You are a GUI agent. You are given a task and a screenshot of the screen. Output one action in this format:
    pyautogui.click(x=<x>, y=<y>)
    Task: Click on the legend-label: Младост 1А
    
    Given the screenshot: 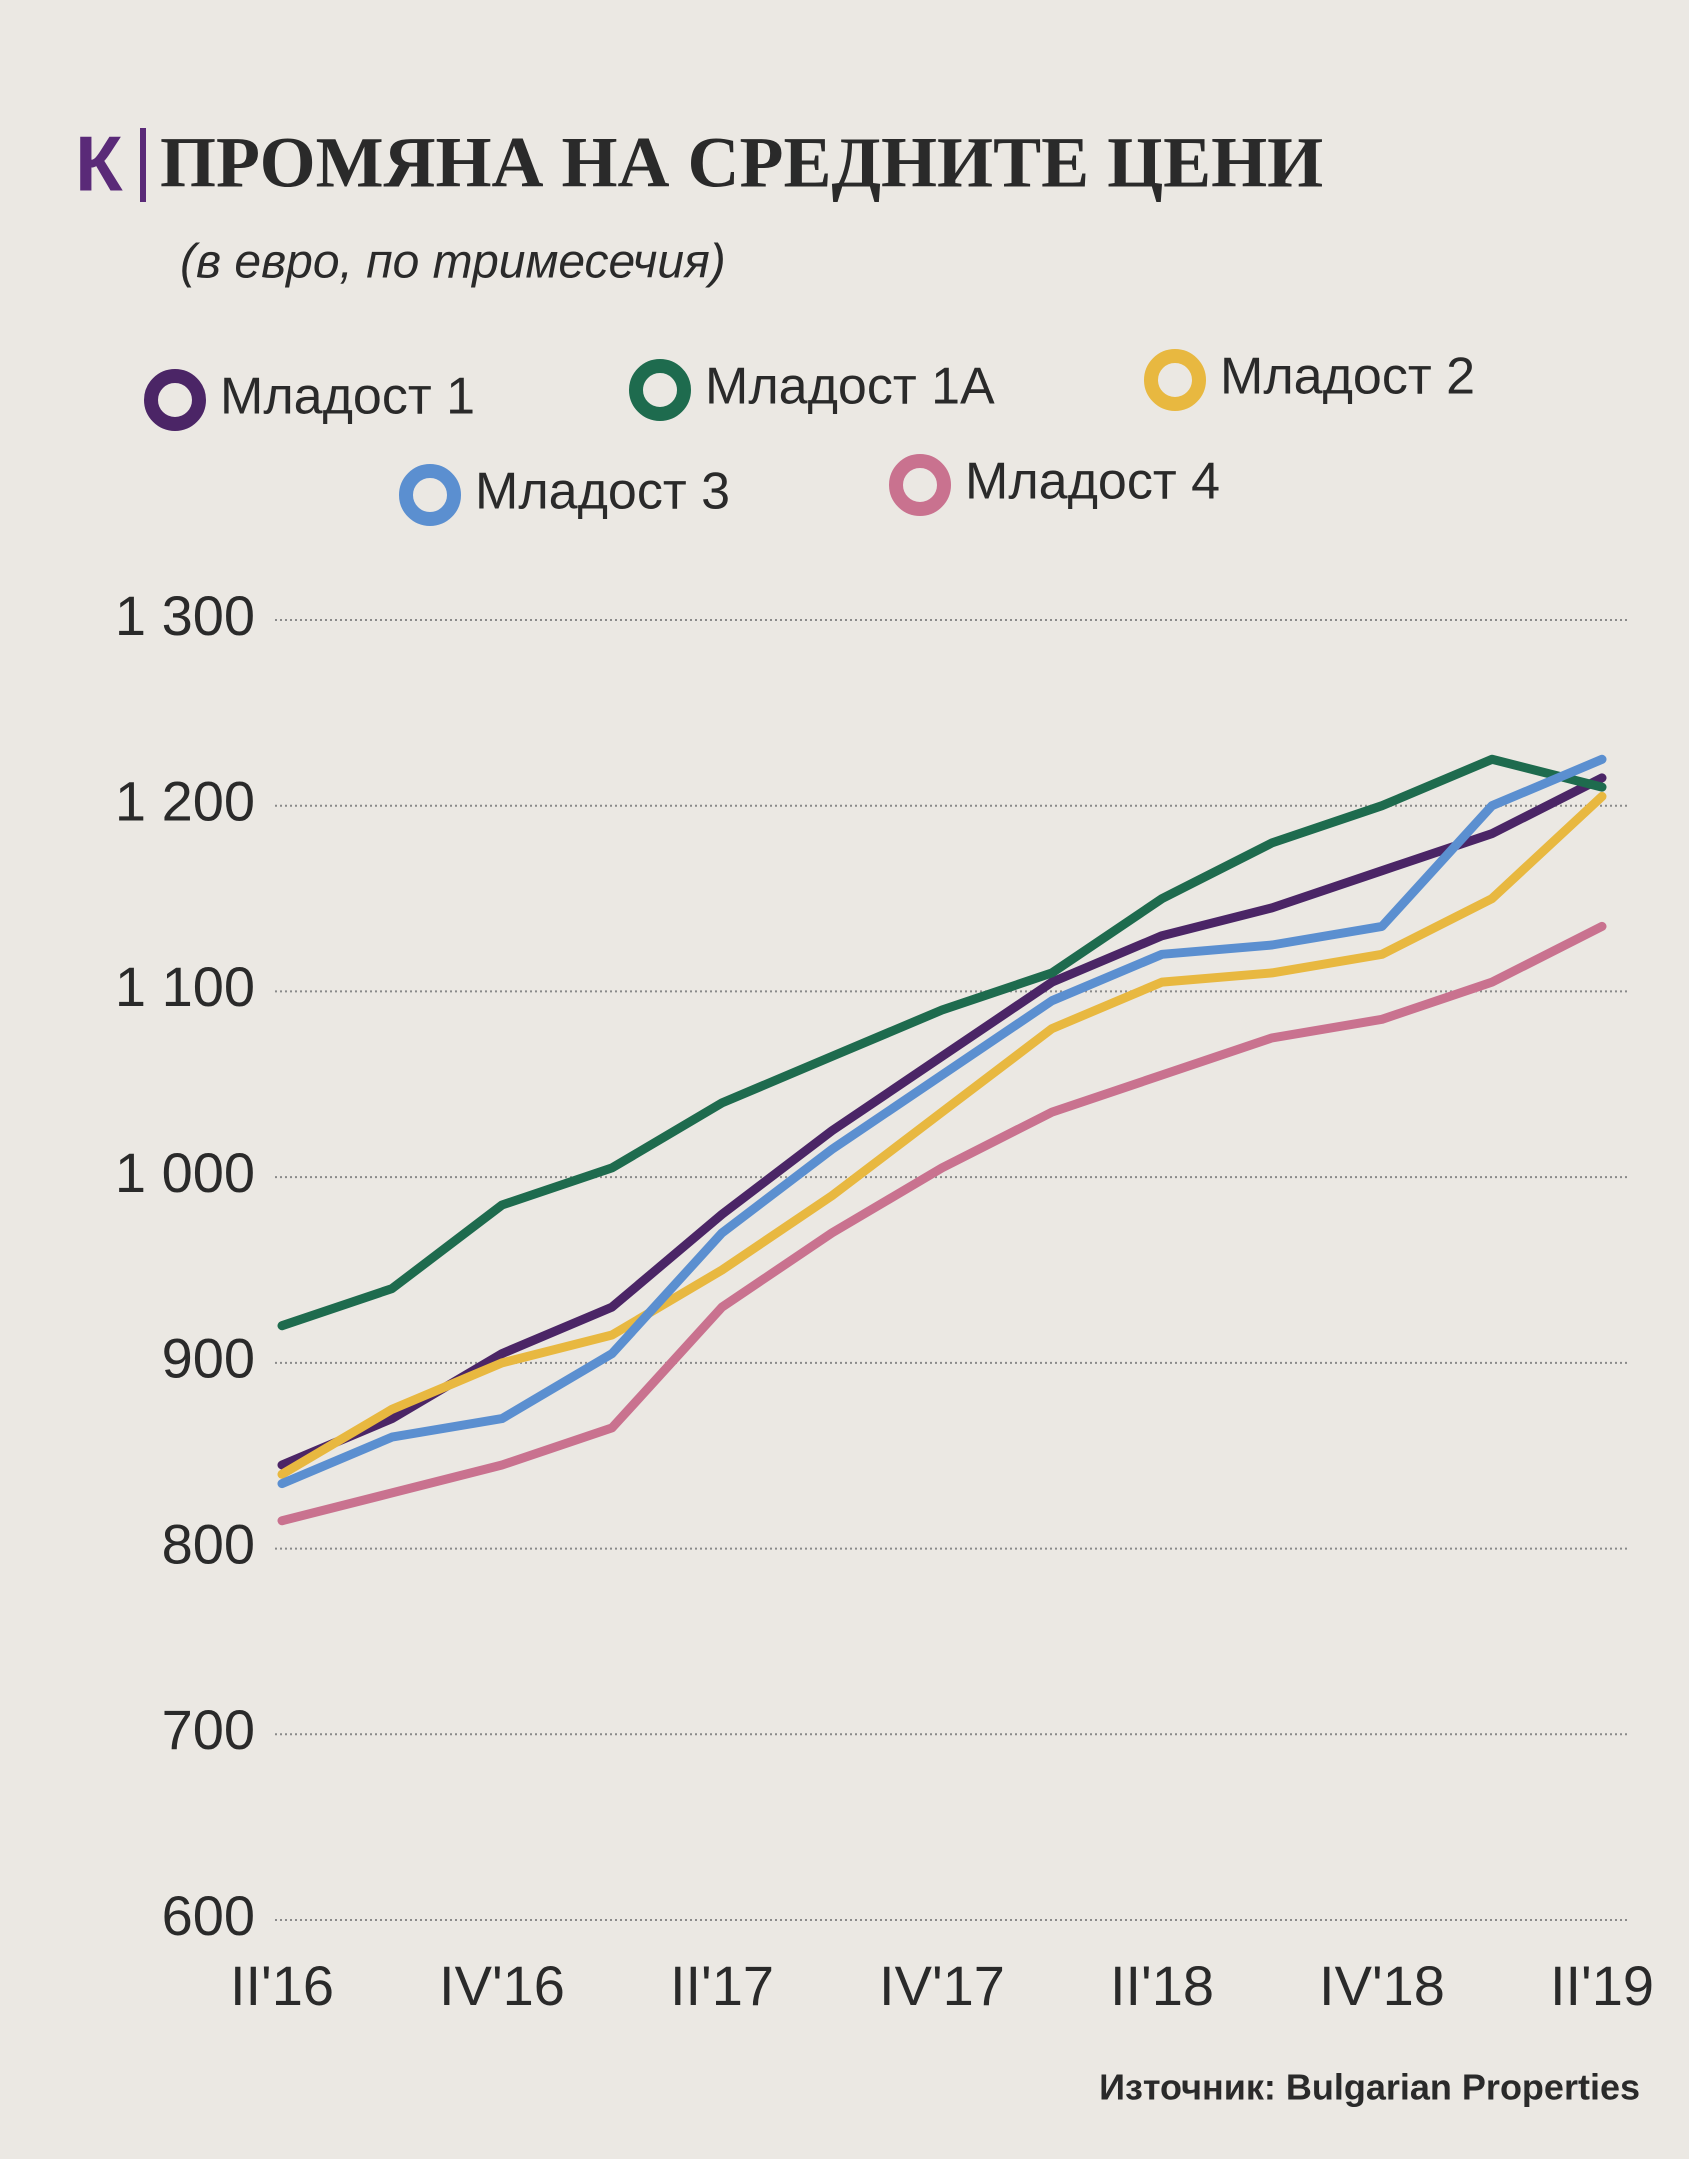 What is the action you would take?
    pyautogui.click(x=850, y=387)
    